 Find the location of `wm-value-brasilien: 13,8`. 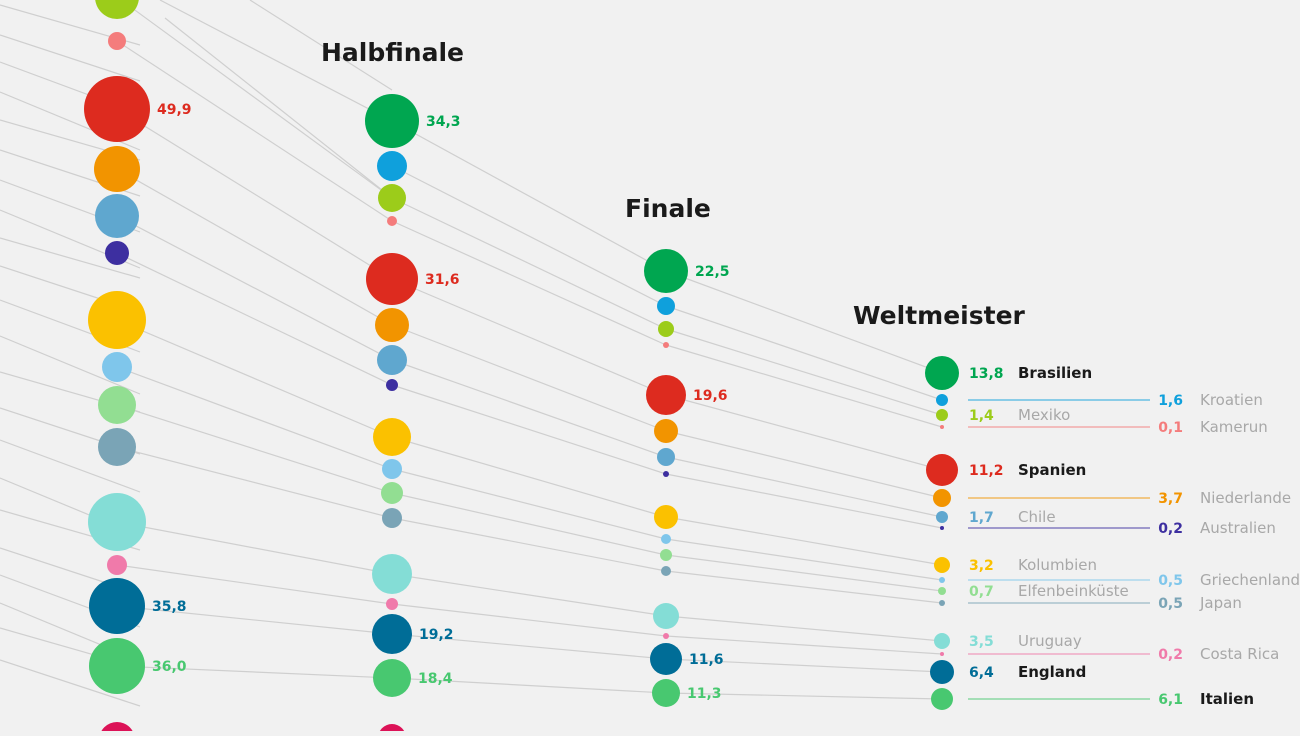

wm-value-brasilien: 13,8 is located at coordinates (986, 374).